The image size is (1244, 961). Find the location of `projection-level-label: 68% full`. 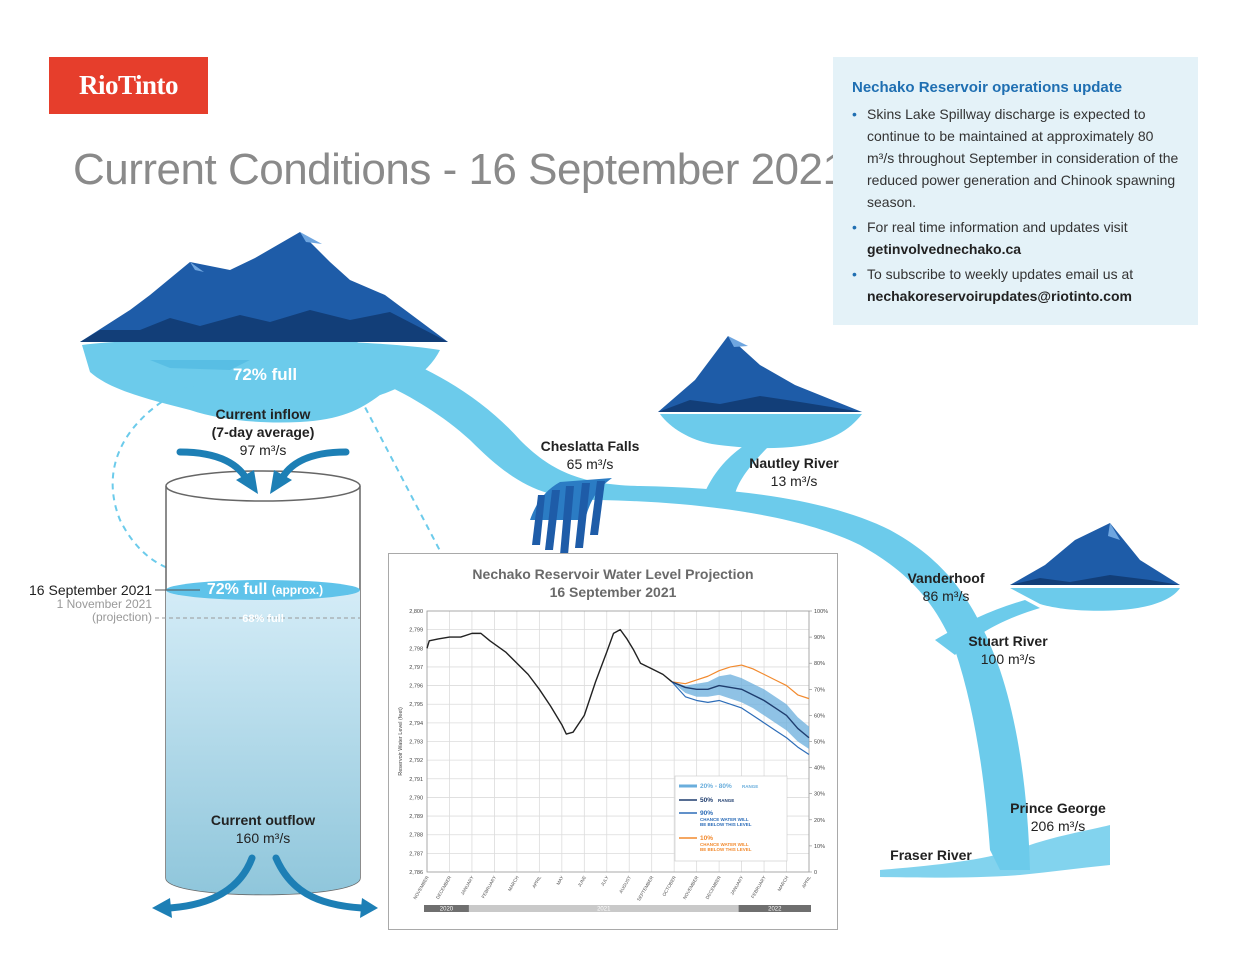

projection-level-label: 68% full is located at coordinates (263, 619).